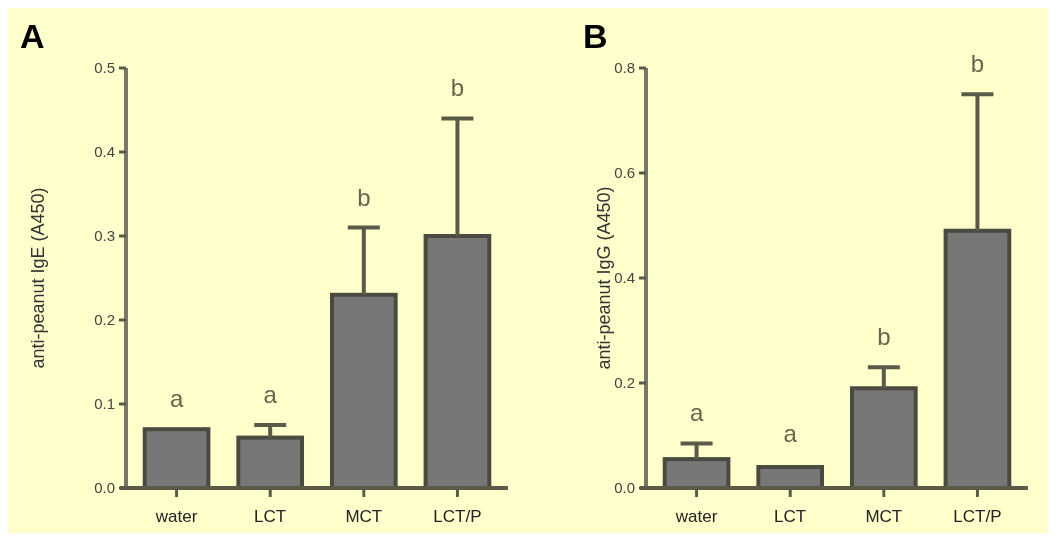 Image resolution: width=1057 pixels, height=541 pixels. I want to click on y-tick-label: 0.6, so click(624, 173).